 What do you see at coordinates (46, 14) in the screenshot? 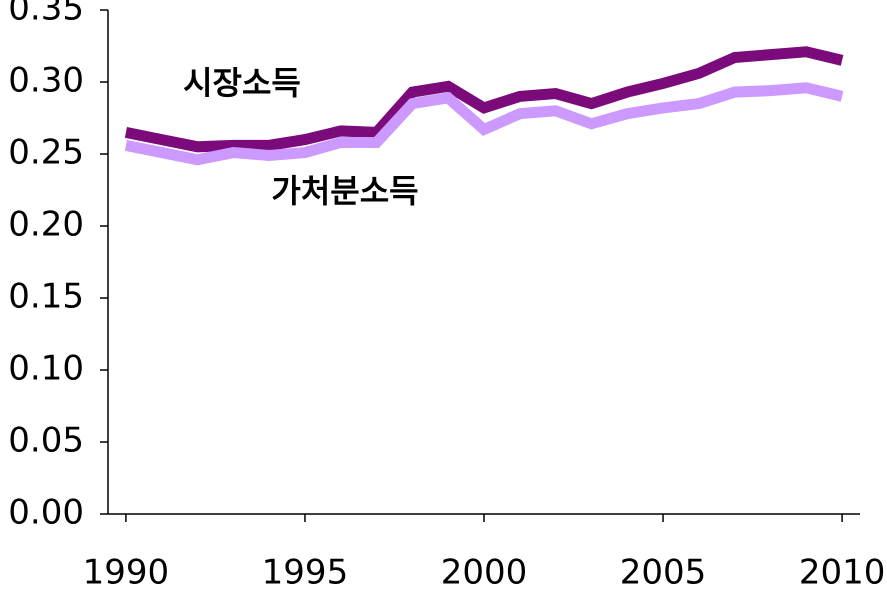
I see `y-tick-label: 0.35` at bounding box center [46, 14].